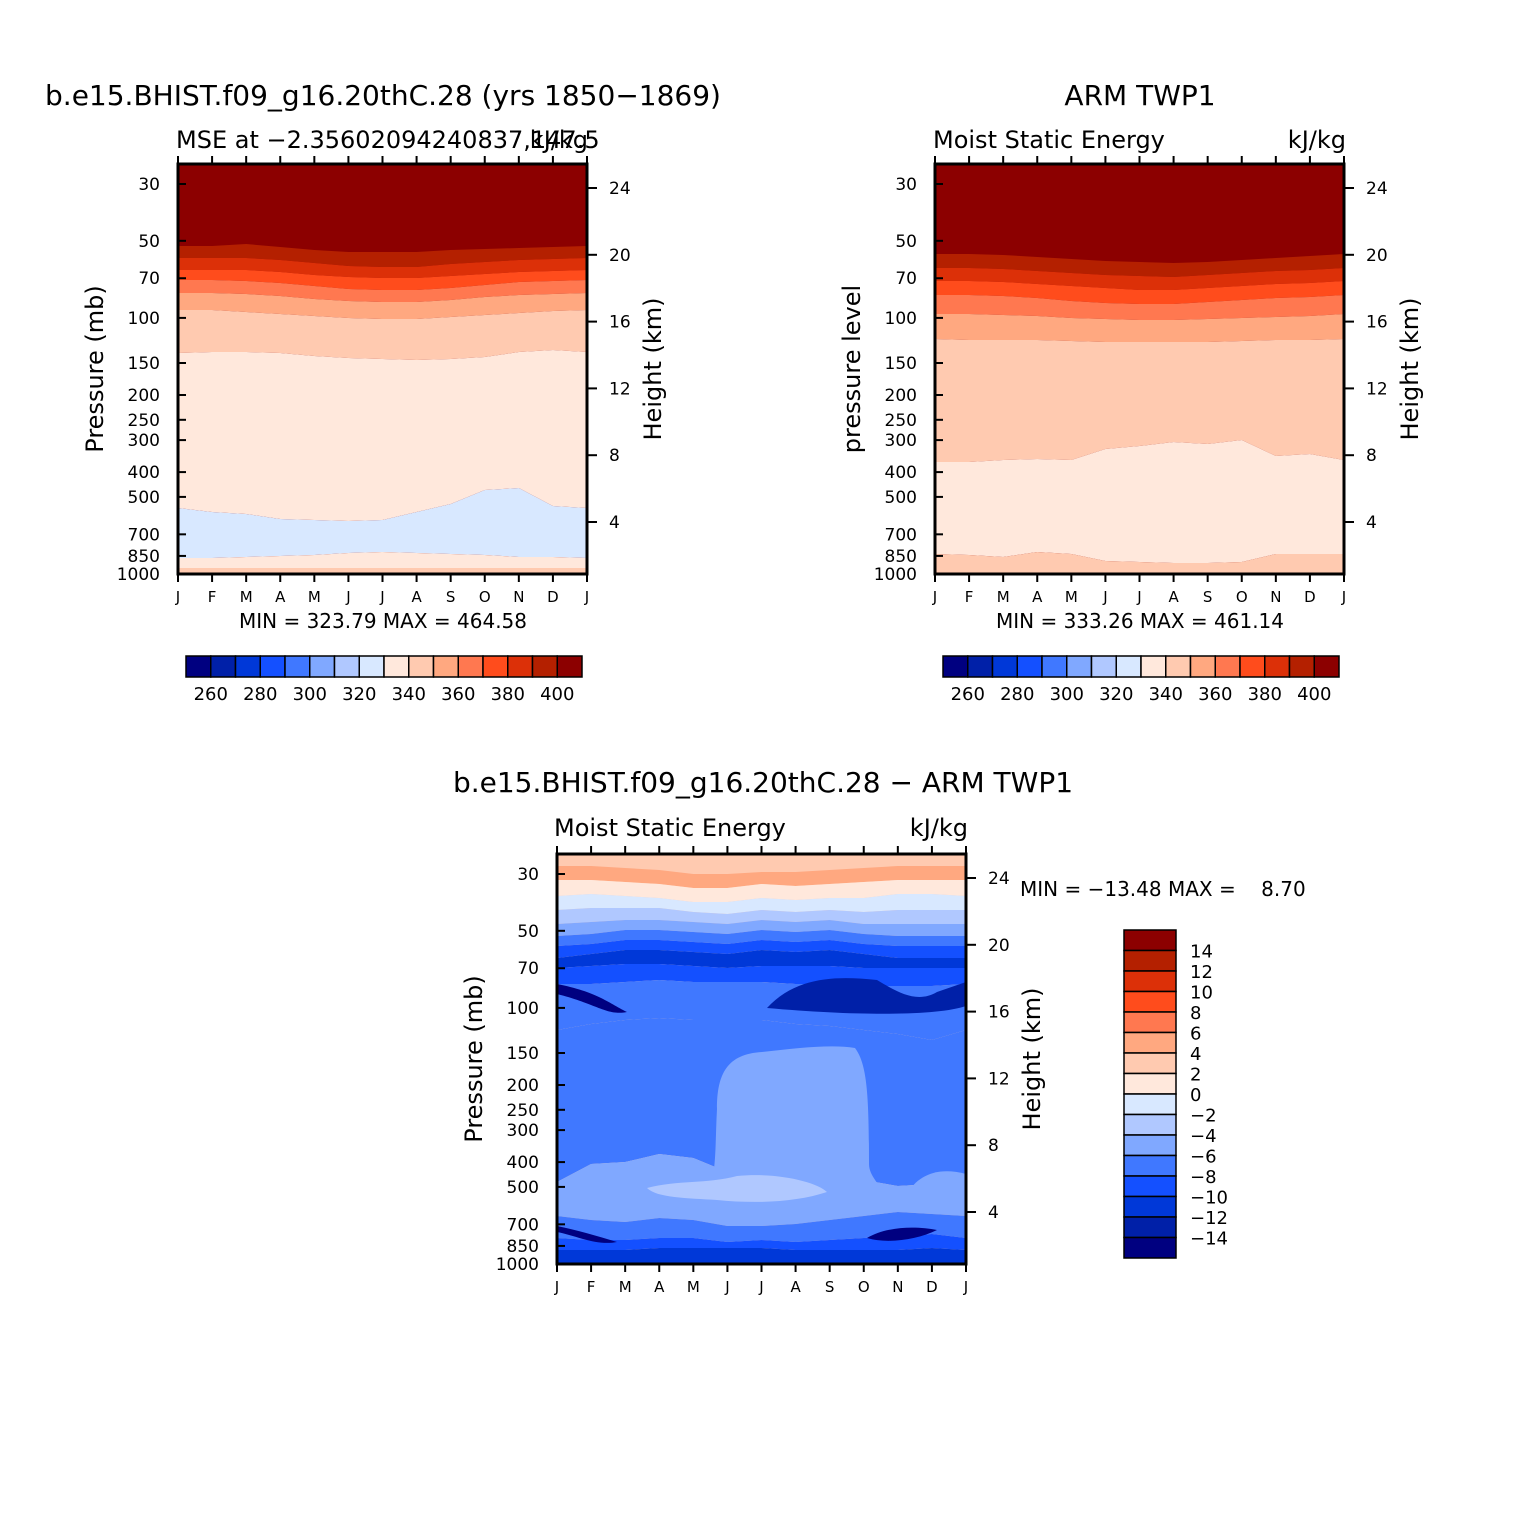  Describe the element at coordinates (1139, 369) in the screenshot. I see `panel-obs-contours` at that location.